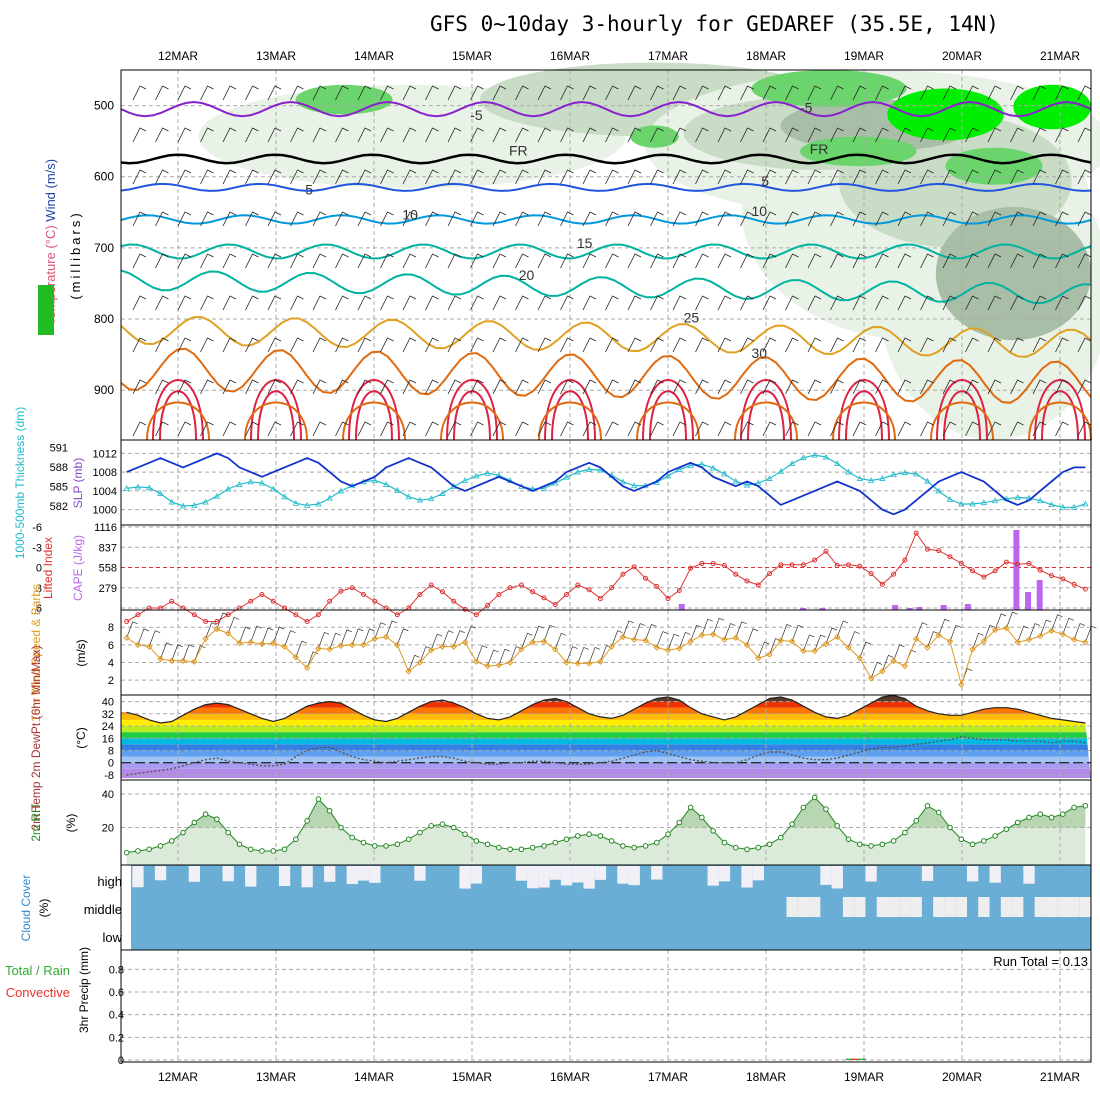 The width and height of the screenshot is (1100, 1100). What do you see at coordinates (81, 652) in the screenshot?
I see `wind-unit-label: (m/s)` at bounding box center [81, 652].